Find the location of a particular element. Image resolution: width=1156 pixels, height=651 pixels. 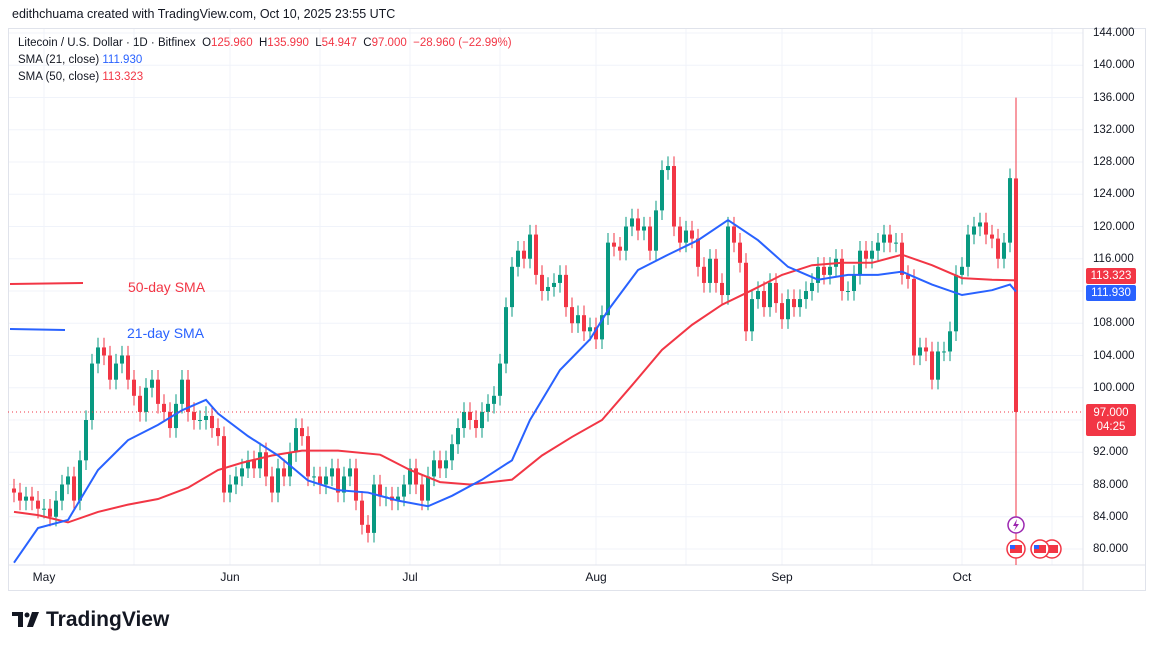

time-tick-label: Oct is located at coordinates (962, 577).